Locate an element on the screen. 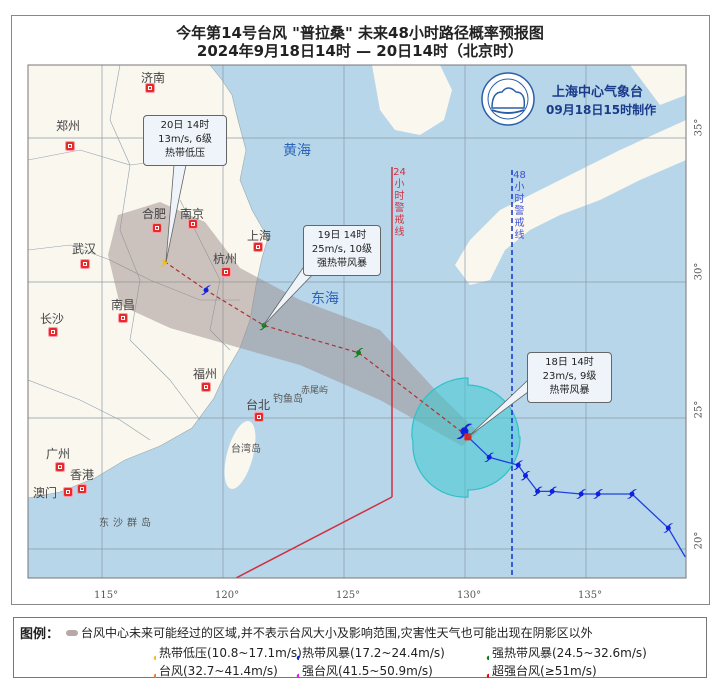  sea-label-yellow-sea: 黄海 is located at coordinates (297, 151).